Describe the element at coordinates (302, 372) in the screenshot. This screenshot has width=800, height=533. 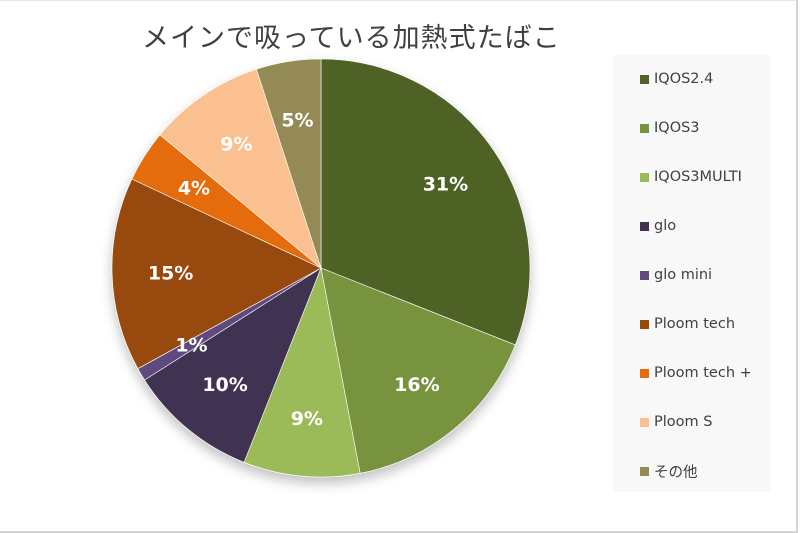
I see `pie-slice-iqos3multi` at that location.